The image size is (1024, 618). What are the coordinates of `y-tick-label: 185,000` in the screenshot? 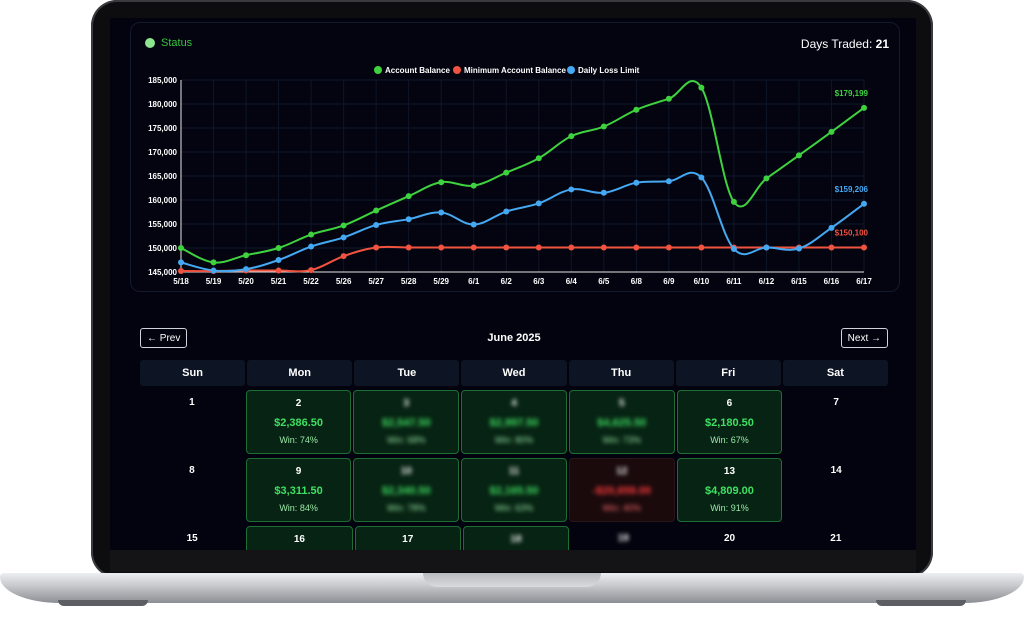 It's located at (162, 80).